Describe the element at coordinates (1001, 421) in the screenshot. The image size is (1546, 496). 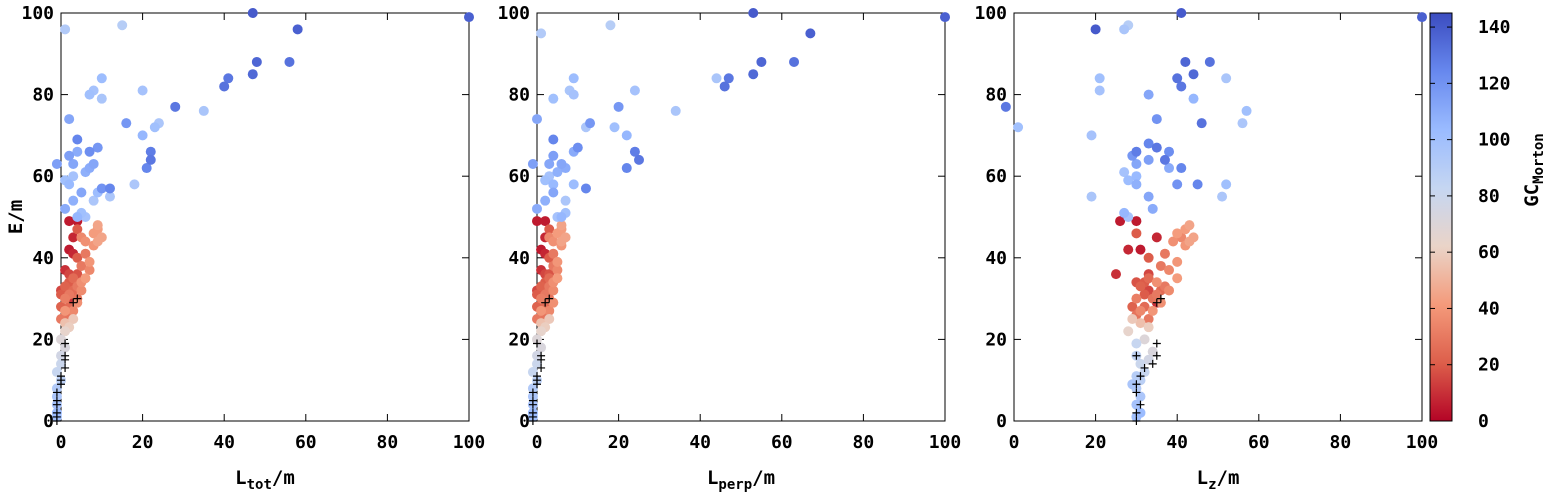
I see `y-tick-label: 0` at that location.